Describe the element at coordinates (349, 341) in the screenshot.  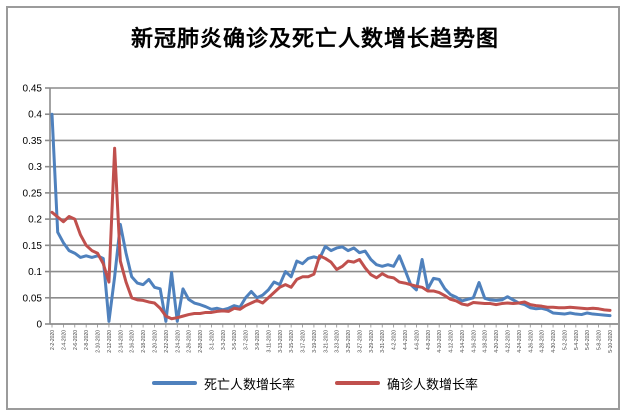
I see `svg-text: 3-25-2020` at that location.